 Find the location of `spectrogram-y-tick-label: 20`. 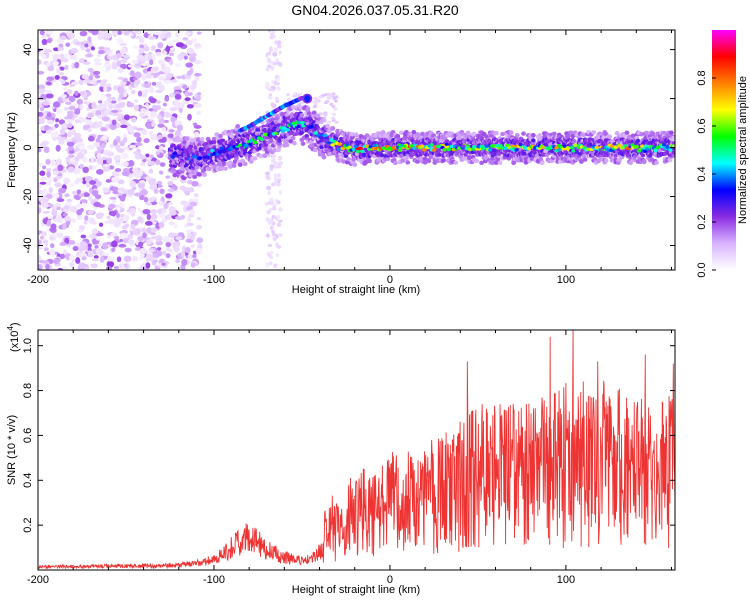

spectrogram-y-tick-label: 20 is located at coordinates (28, 98).